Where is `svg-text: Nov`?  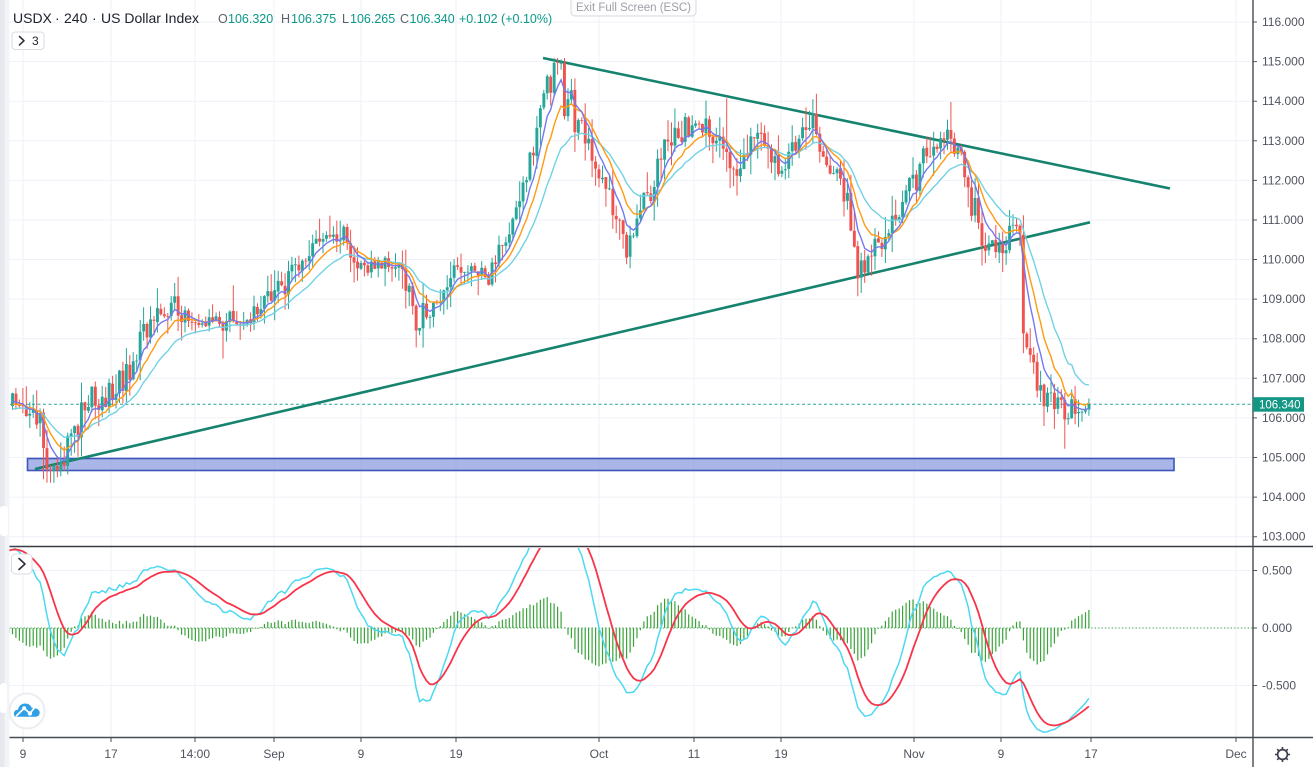 svg-text: Nov is located at coordinates (913, 754).